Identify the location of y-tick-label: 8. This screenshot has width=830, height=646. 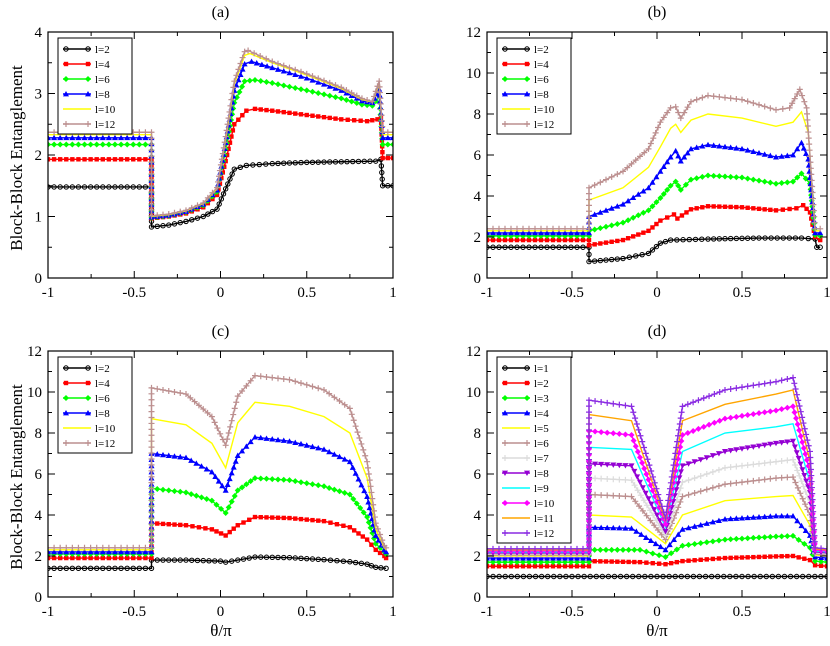
(478, 115).